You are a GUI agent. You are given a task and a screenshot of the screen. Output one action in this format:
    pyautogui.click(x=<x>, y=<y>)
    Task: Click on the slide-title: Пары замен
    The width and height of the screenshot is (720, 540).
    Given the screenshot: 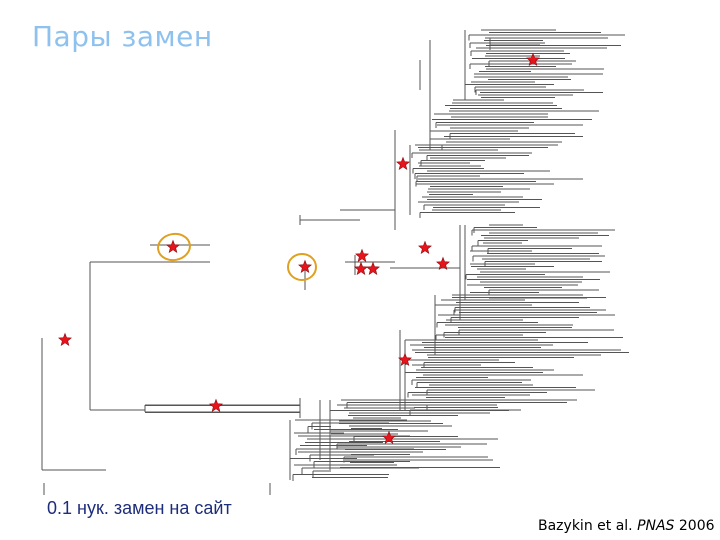 What is the action you would take?
    pyautogui.click(x=122, y=36)
    